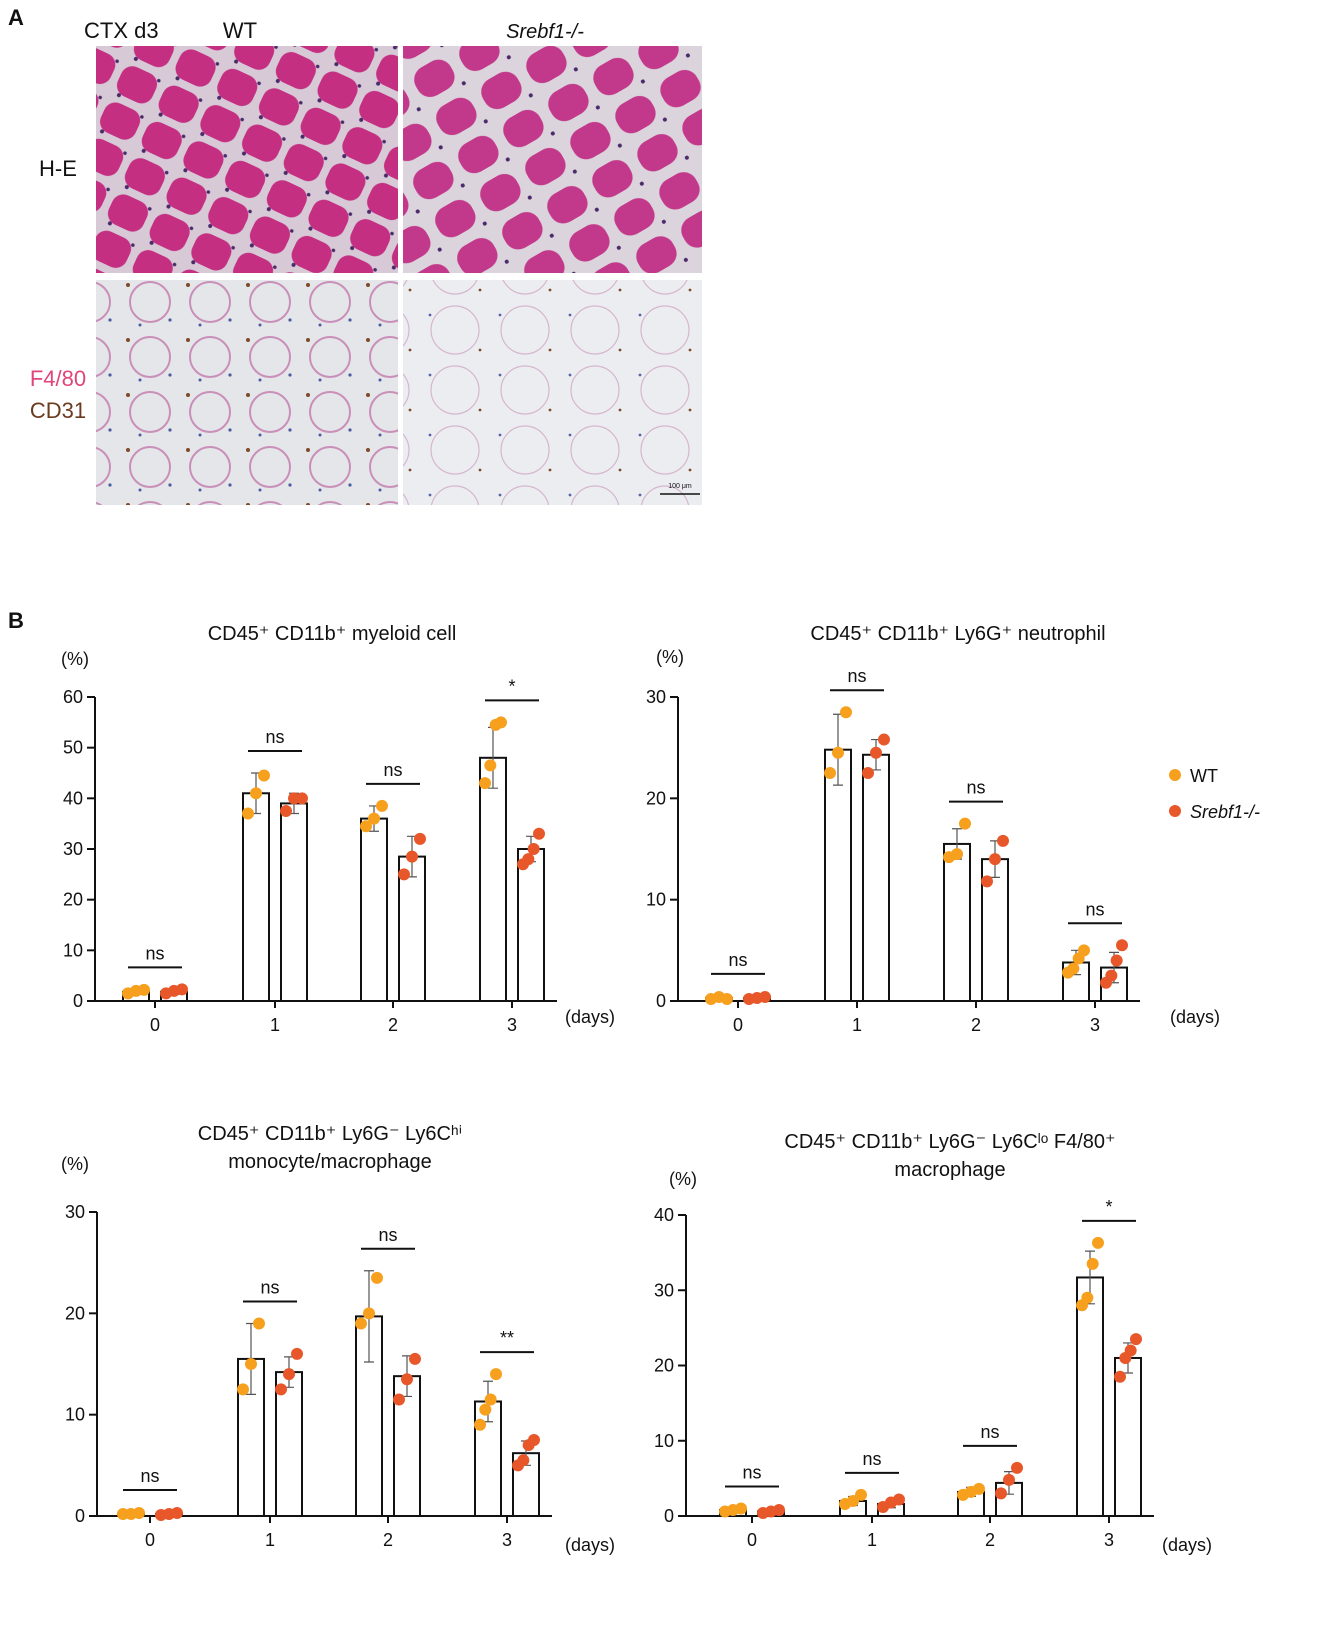  Describe the element at coordinates (58, 378) in the screenshot. I see `row-label: F4/80` at that location.